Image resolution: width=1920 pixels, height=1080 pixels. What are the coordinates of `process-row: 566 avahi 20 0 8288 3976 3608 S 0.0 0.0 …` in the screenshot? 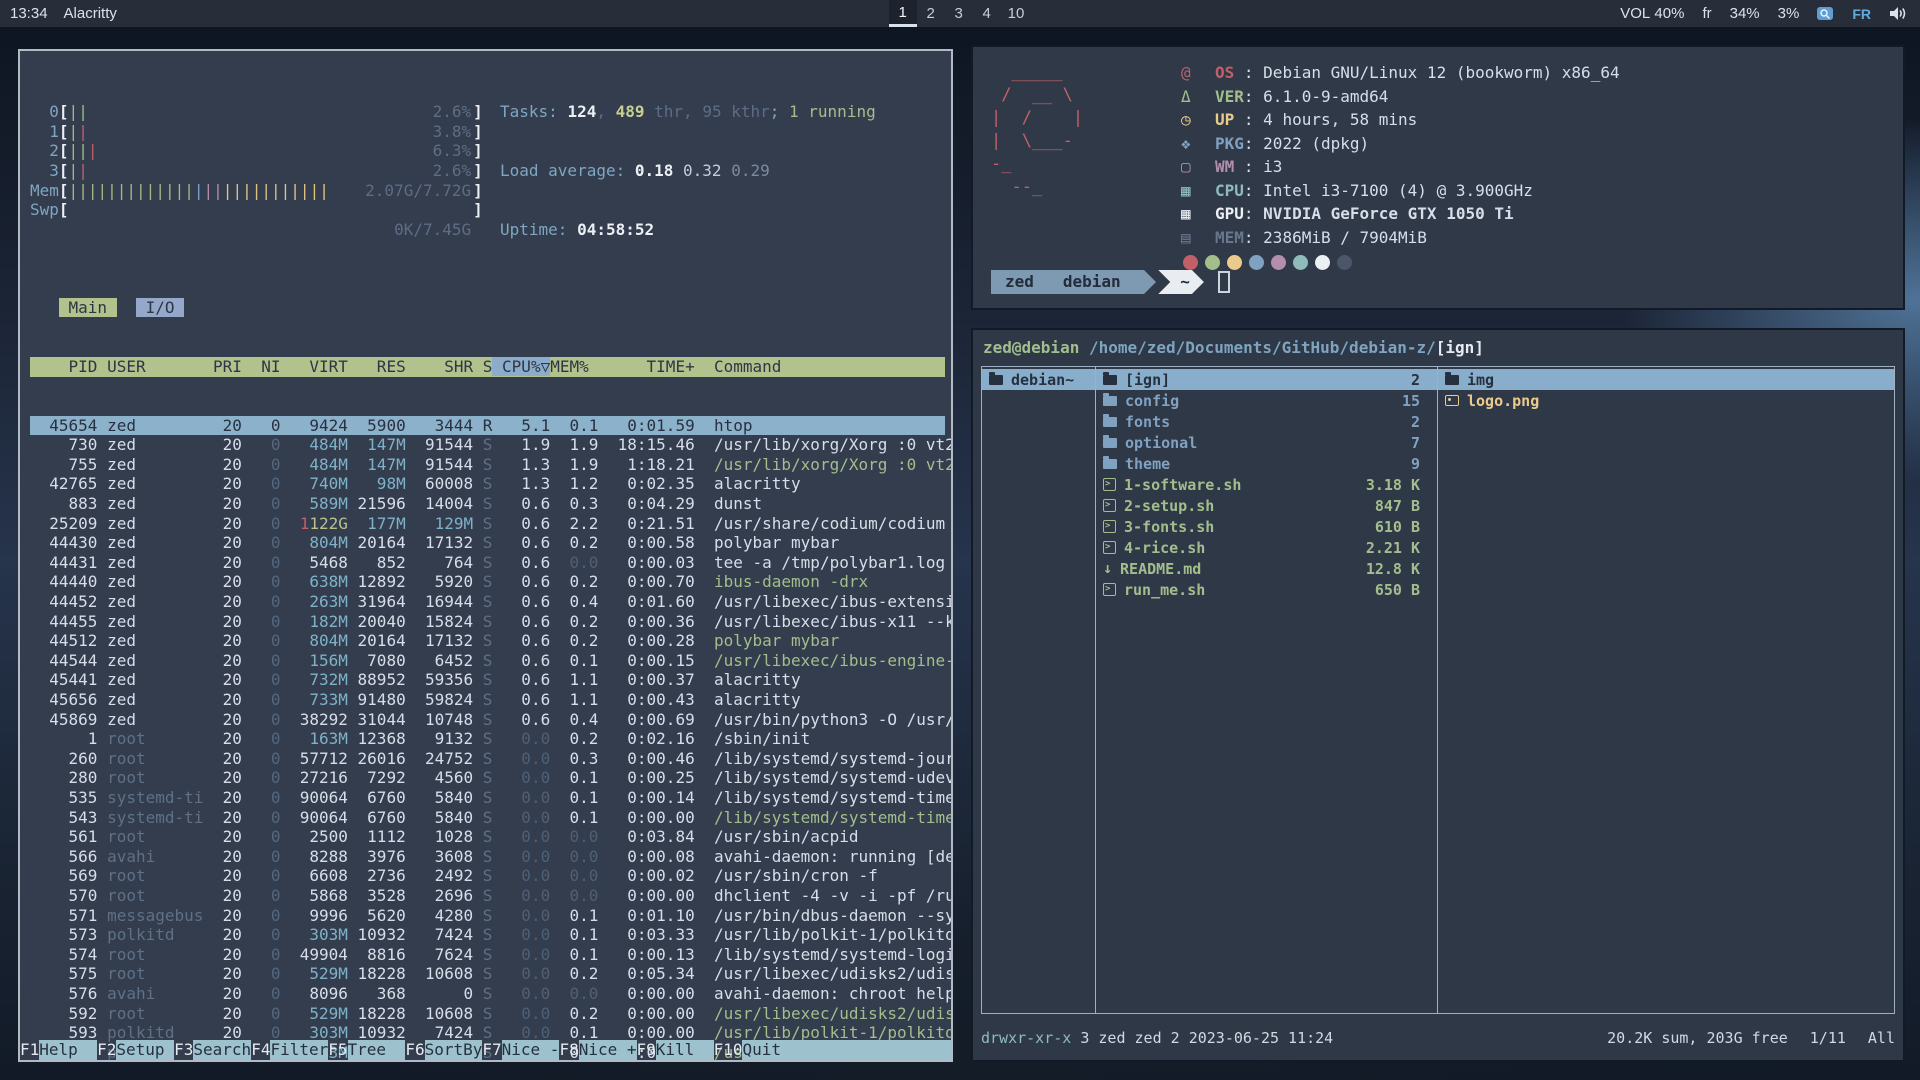 It's located at (490, 857).